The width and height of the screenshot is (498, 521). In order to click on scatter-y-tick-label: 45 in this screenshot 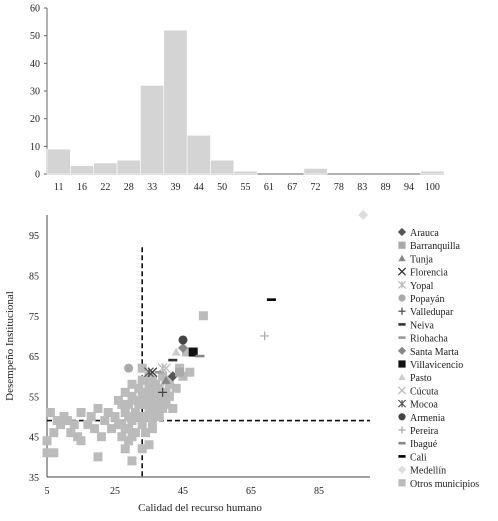, I will do `click(34, 438)`.